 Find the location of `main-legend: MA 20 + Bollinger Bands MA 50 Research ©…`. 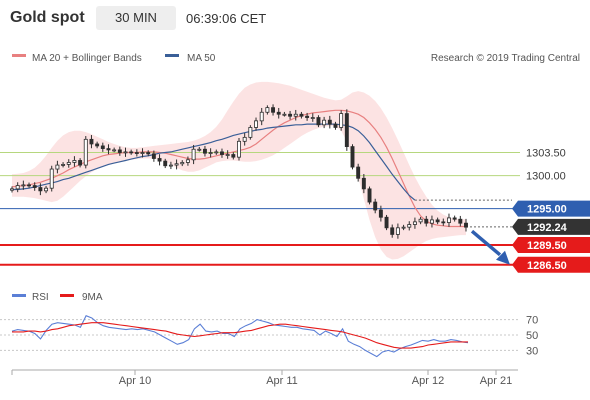

main-legend: MA 20 + Bollinger Bands MA 50 Research ©… is located at coordinates (296, 58).